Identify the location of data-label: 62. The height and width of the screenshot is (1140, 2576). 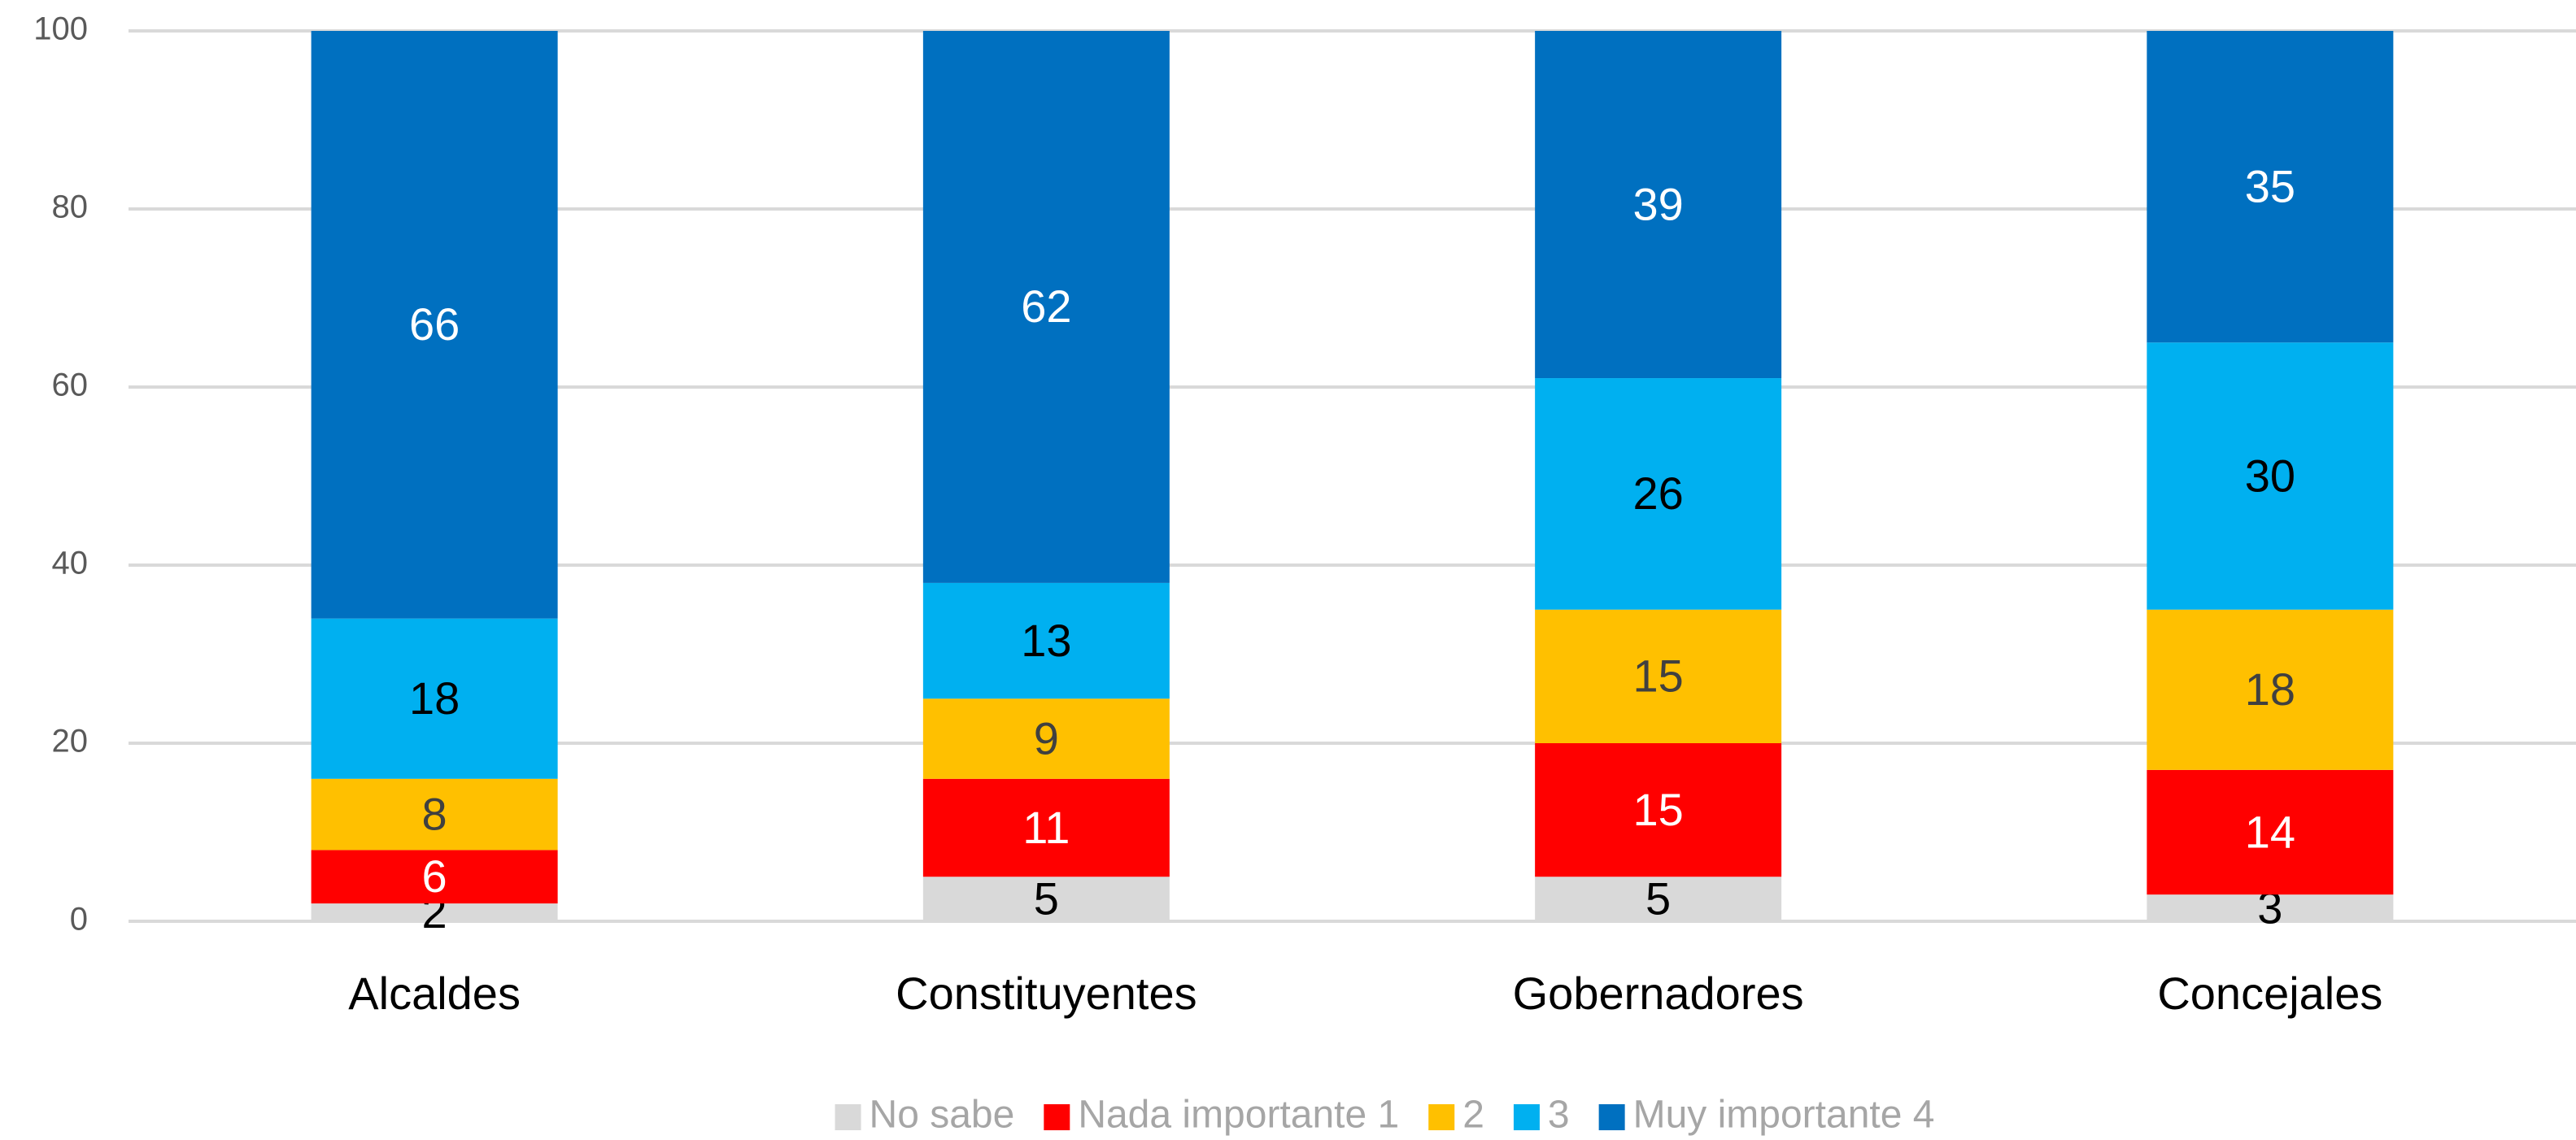
(1046, 306).